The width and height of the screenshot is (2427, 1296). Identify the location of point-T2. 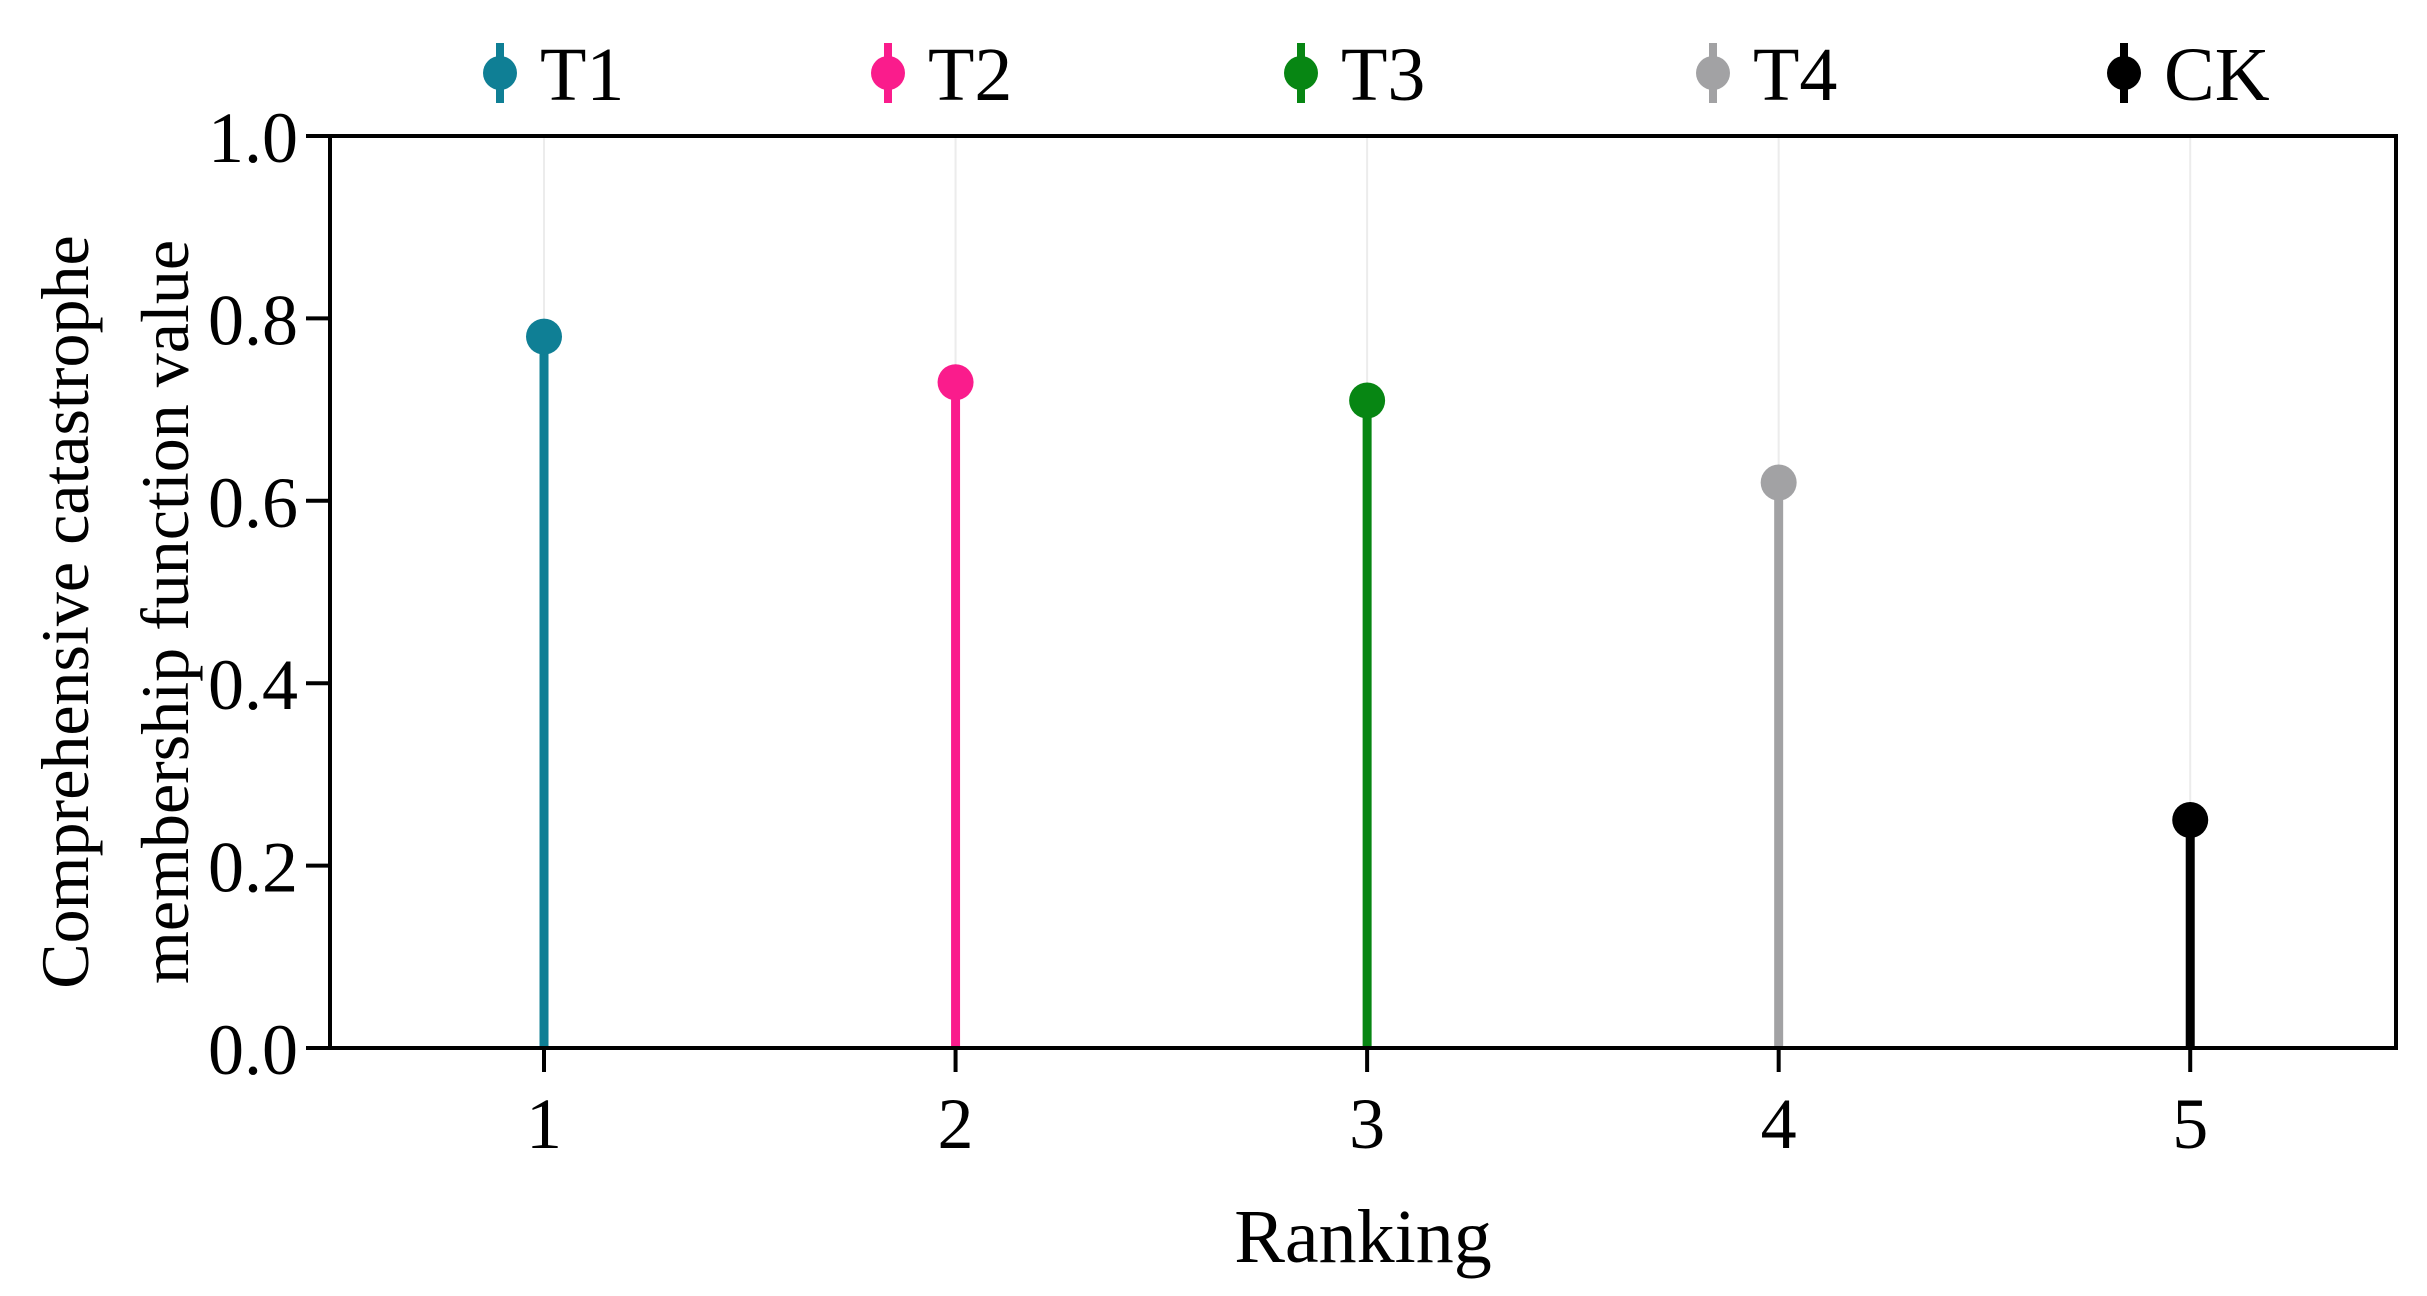
(955, 382).